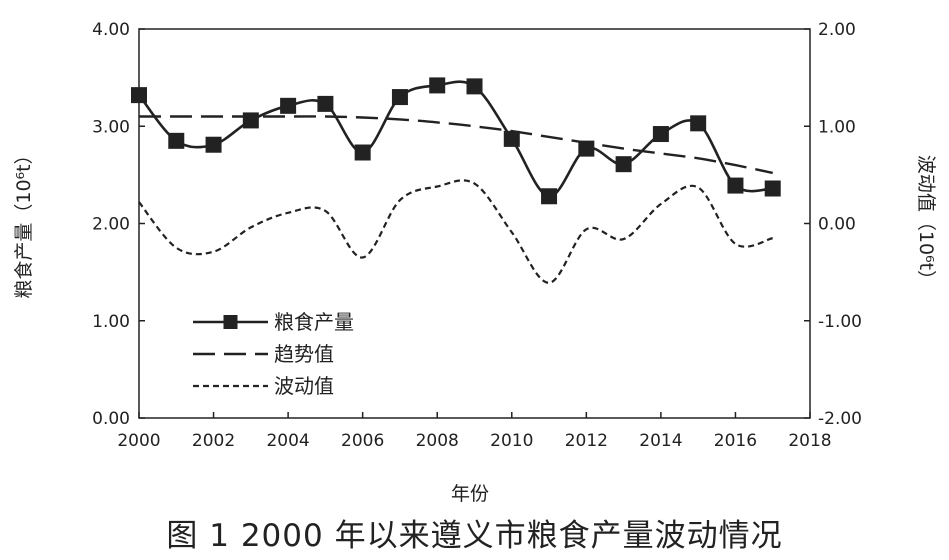  Describe the element at coordinates (837, 127) in the screenshot. I see `y2-tick-label: 1.00` at that location.